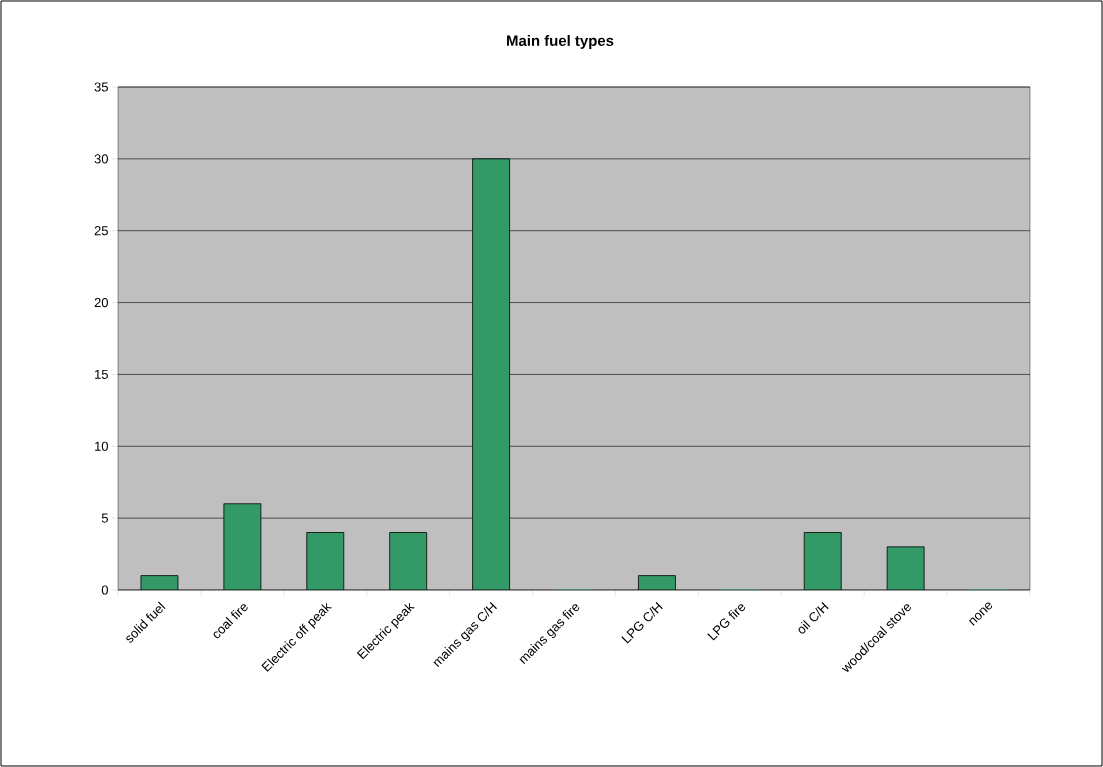  Describe the element at coordinates (101, 87) in the screenshot. I see `y-tick-label: 35` at that location.